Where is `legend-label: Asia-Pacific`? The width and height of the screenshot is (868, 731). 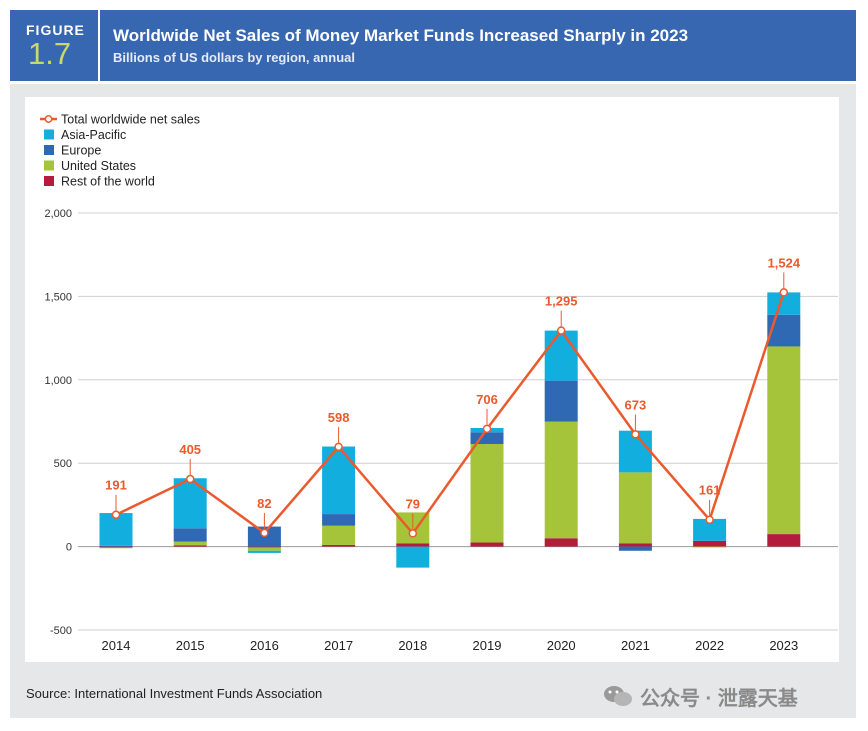
legend-label: Asia-Pacific is located at coordinates (93, 135).